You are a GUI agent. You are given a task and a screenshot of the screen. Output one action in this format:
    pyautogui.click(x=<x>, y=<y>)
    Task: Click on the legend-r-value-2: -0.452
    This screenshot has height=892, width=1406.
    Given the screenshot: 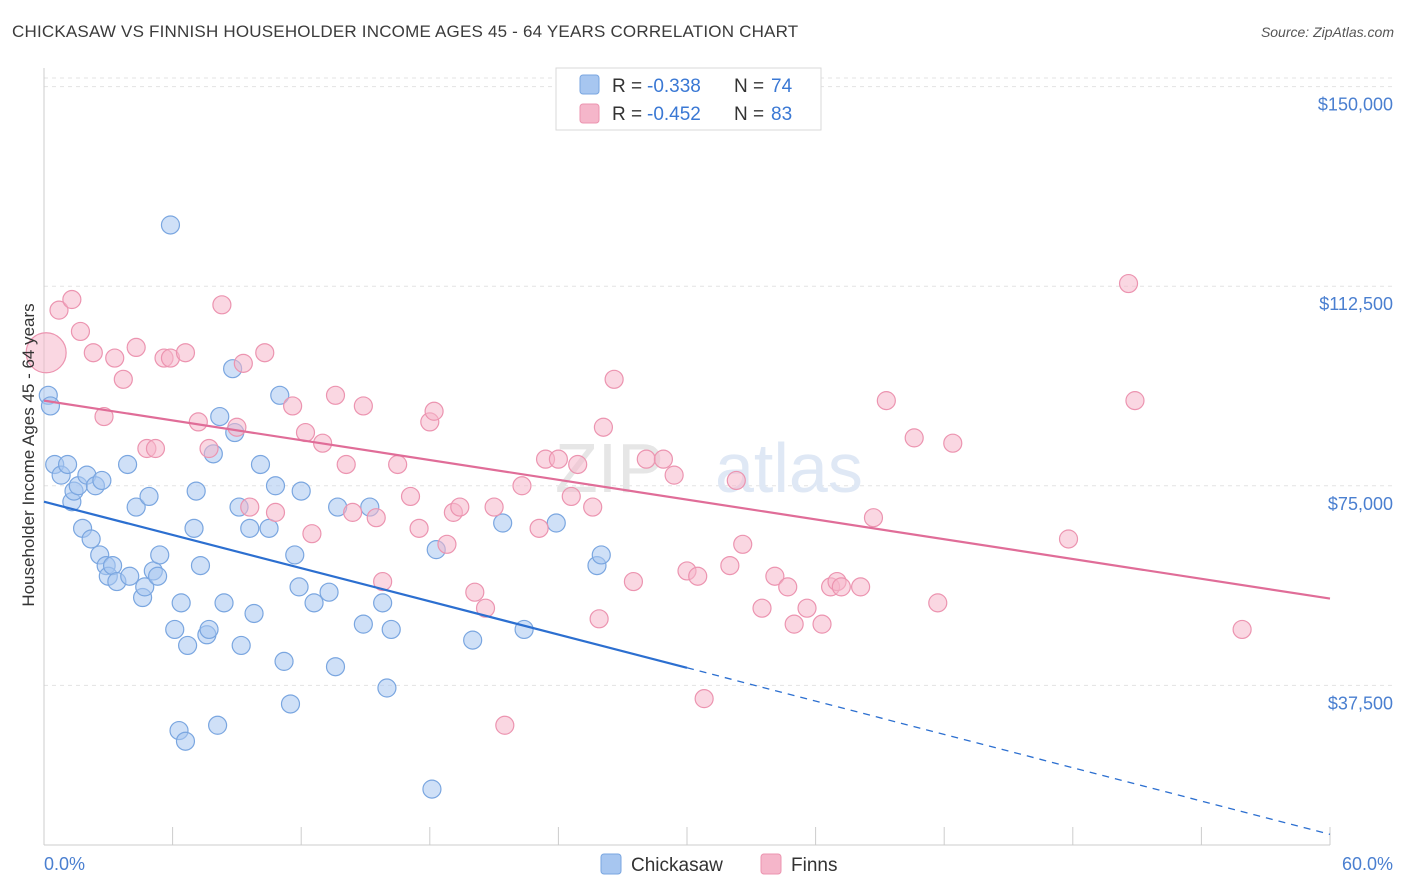 What is the action you would take?
    pyautogui.click(x=674, y=114)
    